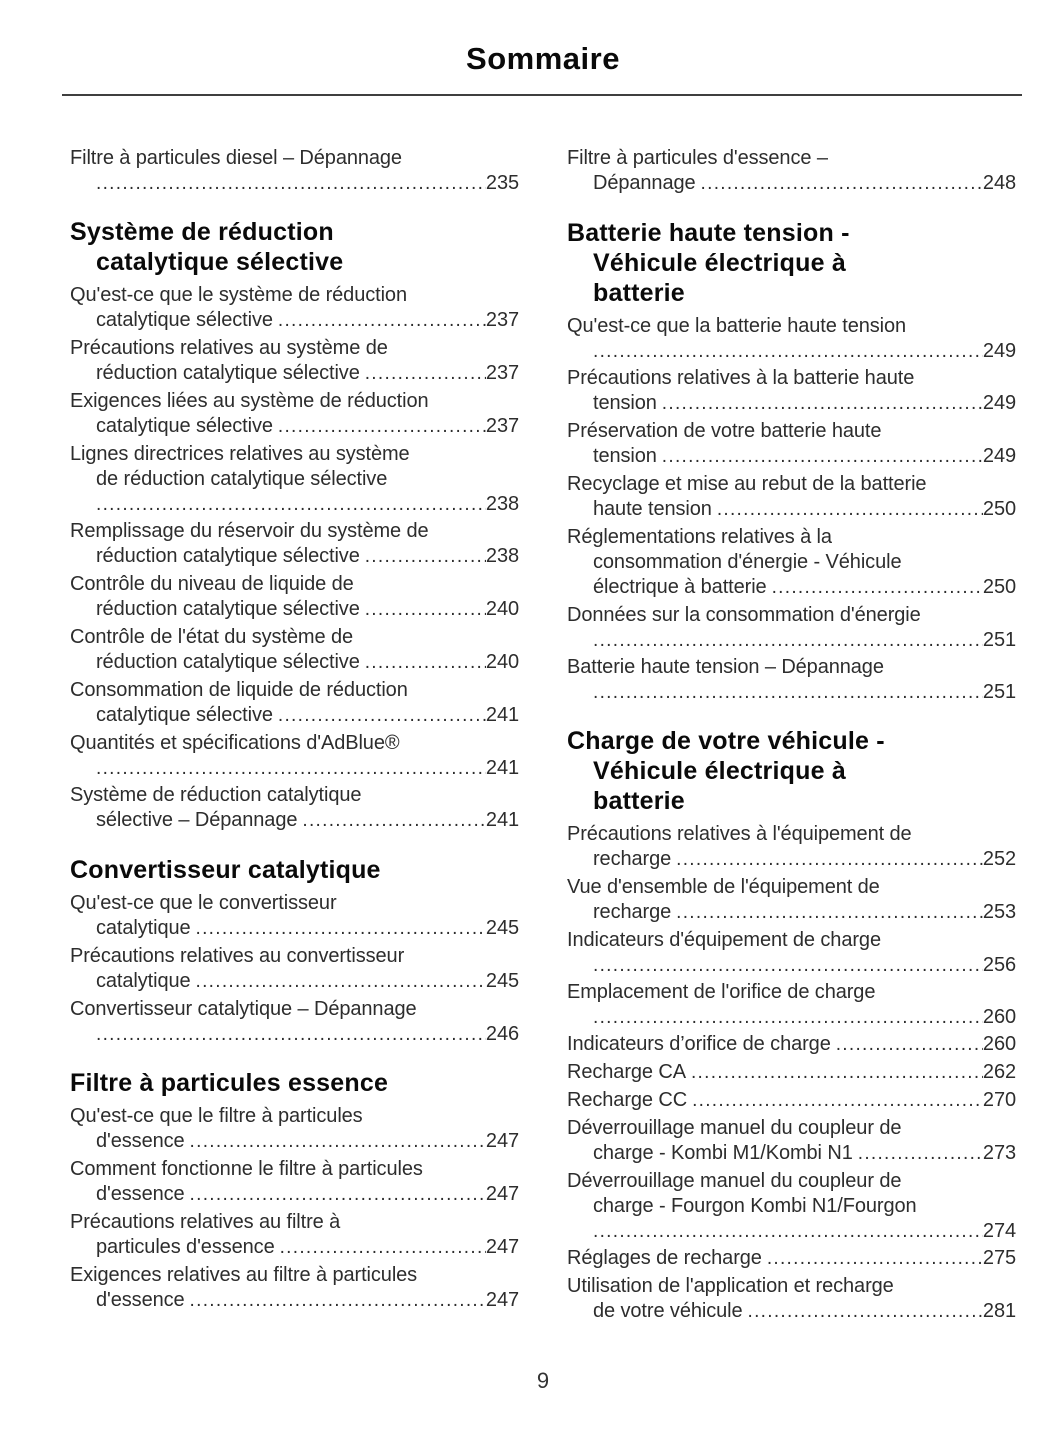 The image size is (1055, 1448). Describe the element at coordinates (699, 1044) in the screenshot. I see `toc-entry-text: Indicateurs d’orifice de charge` at that location.